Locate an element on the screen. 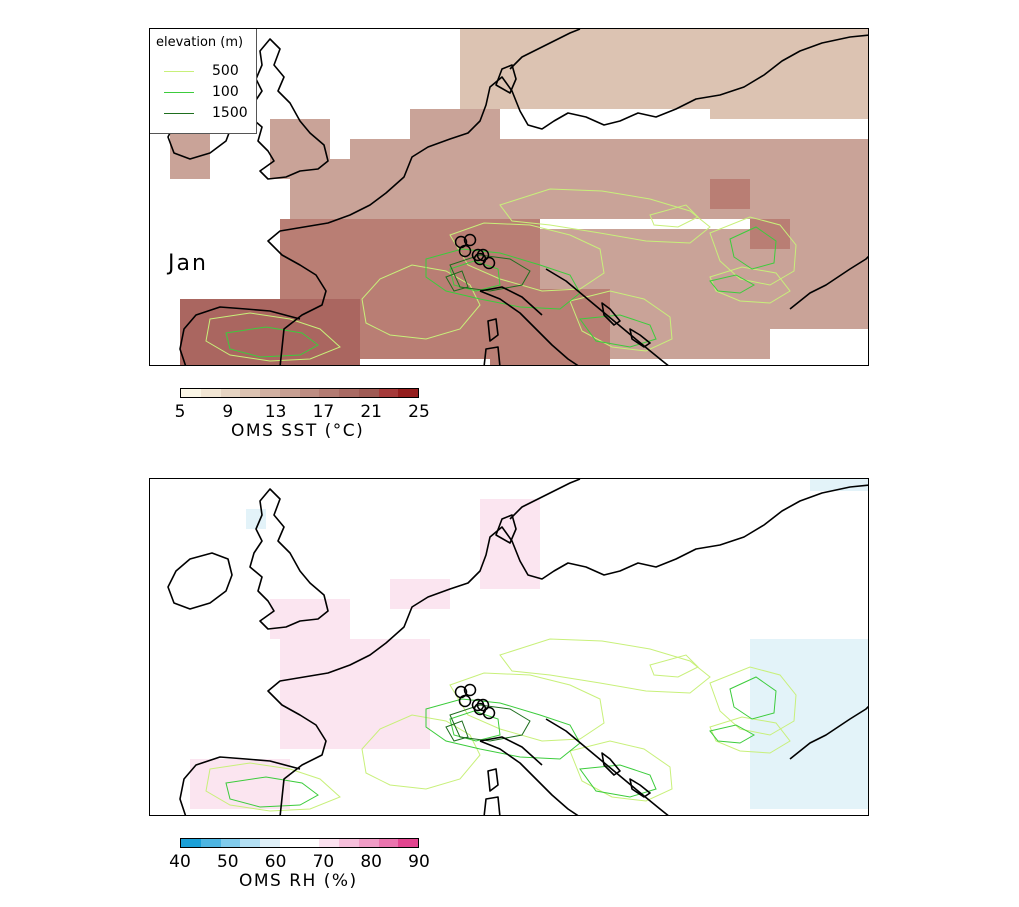 This screenshot has height=907, width=1019. legend-label-500: 500 is located at coordinates (225, 71).